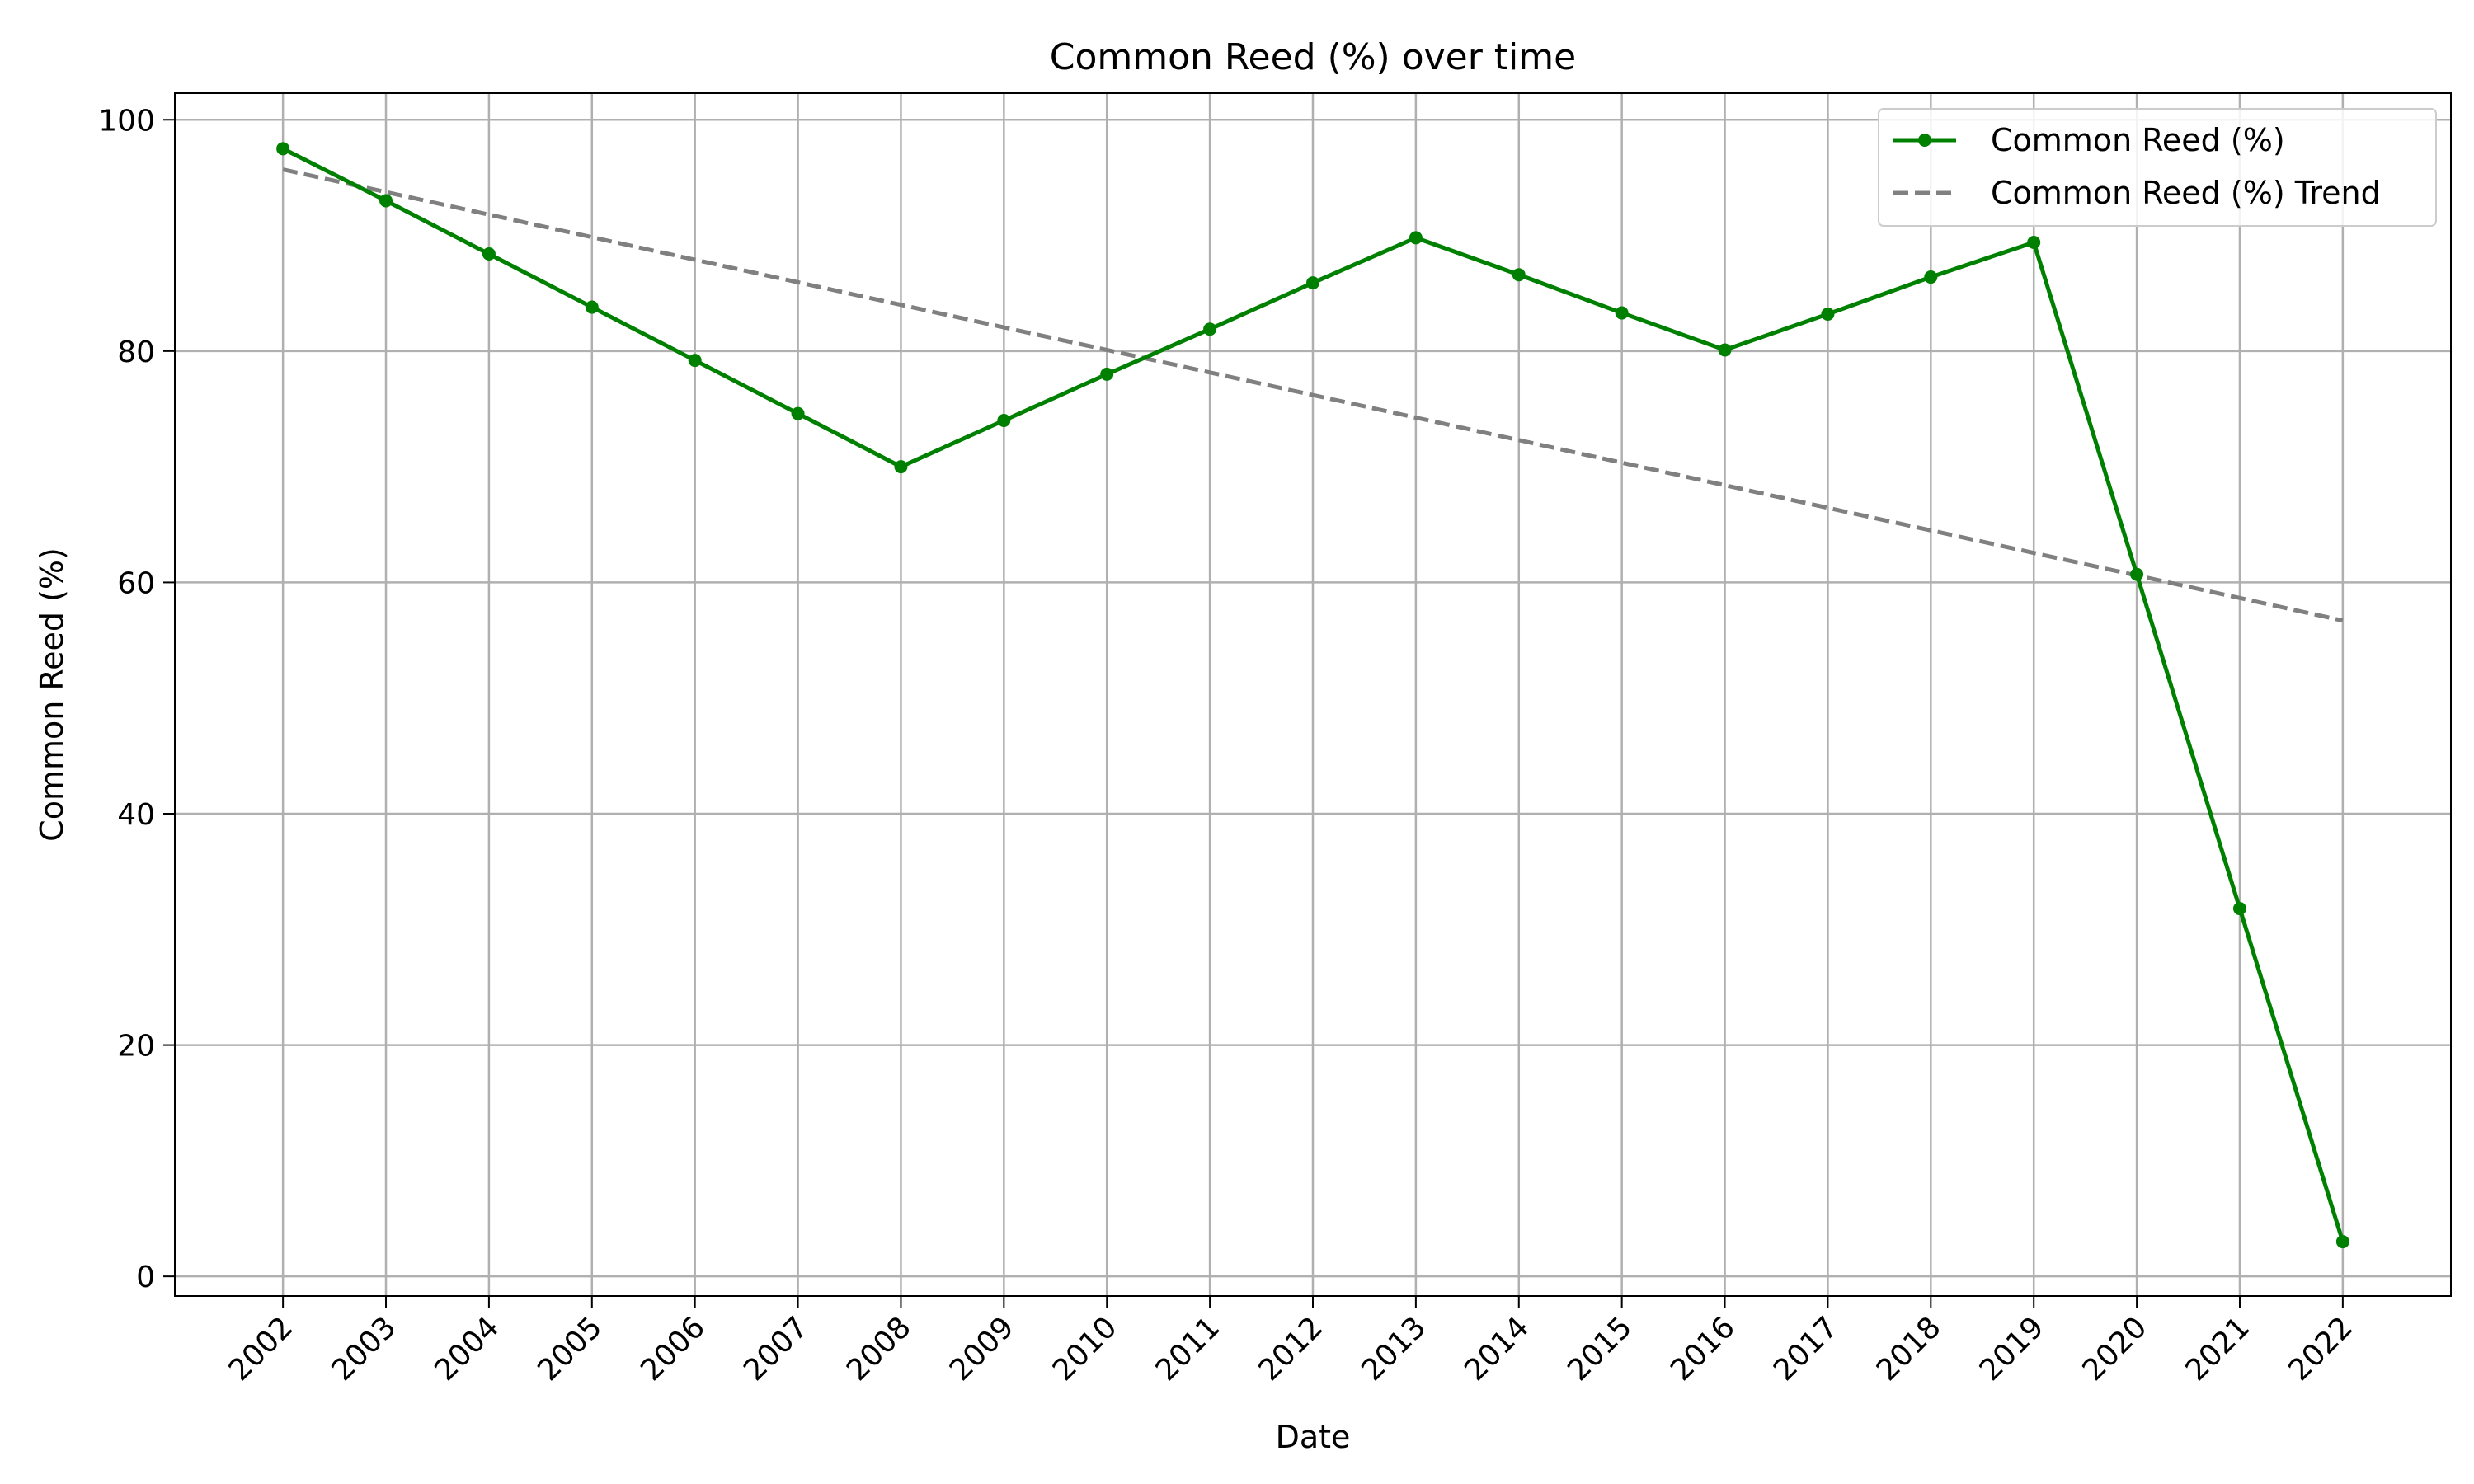  I want to click on y-tick-label: 0, so click(145, 1277).